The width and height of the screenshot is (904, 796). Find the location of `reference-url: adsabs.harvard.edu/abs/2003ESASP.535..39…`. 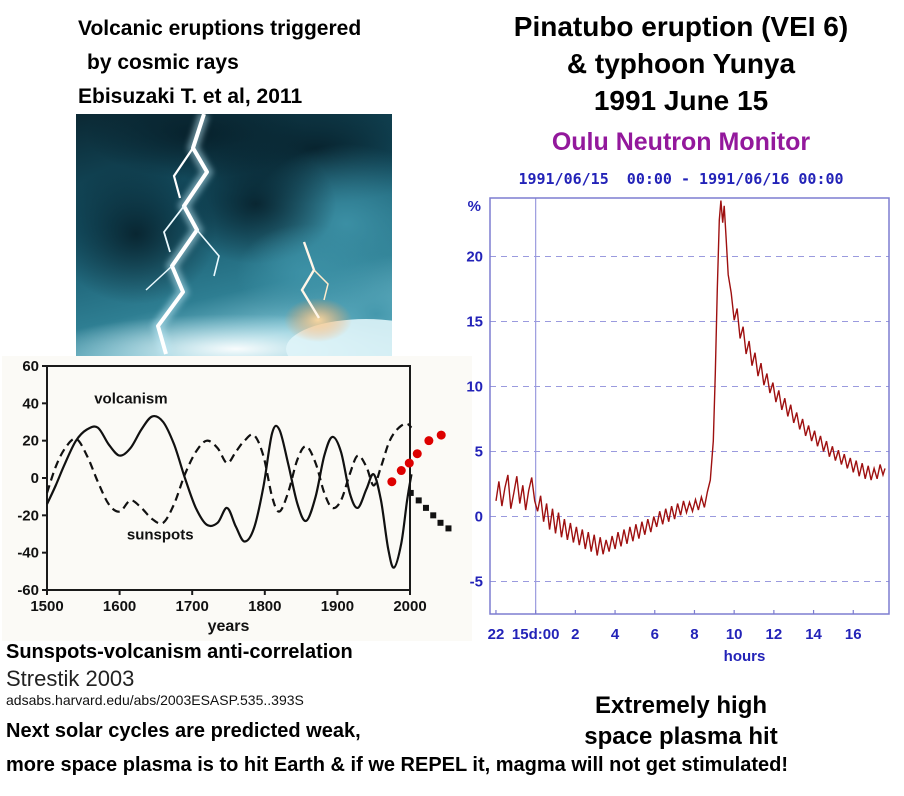

reference-url: adsabs.harvard.edu/abs/2003ESASP.535..39… is located at coordinates (155, 700).